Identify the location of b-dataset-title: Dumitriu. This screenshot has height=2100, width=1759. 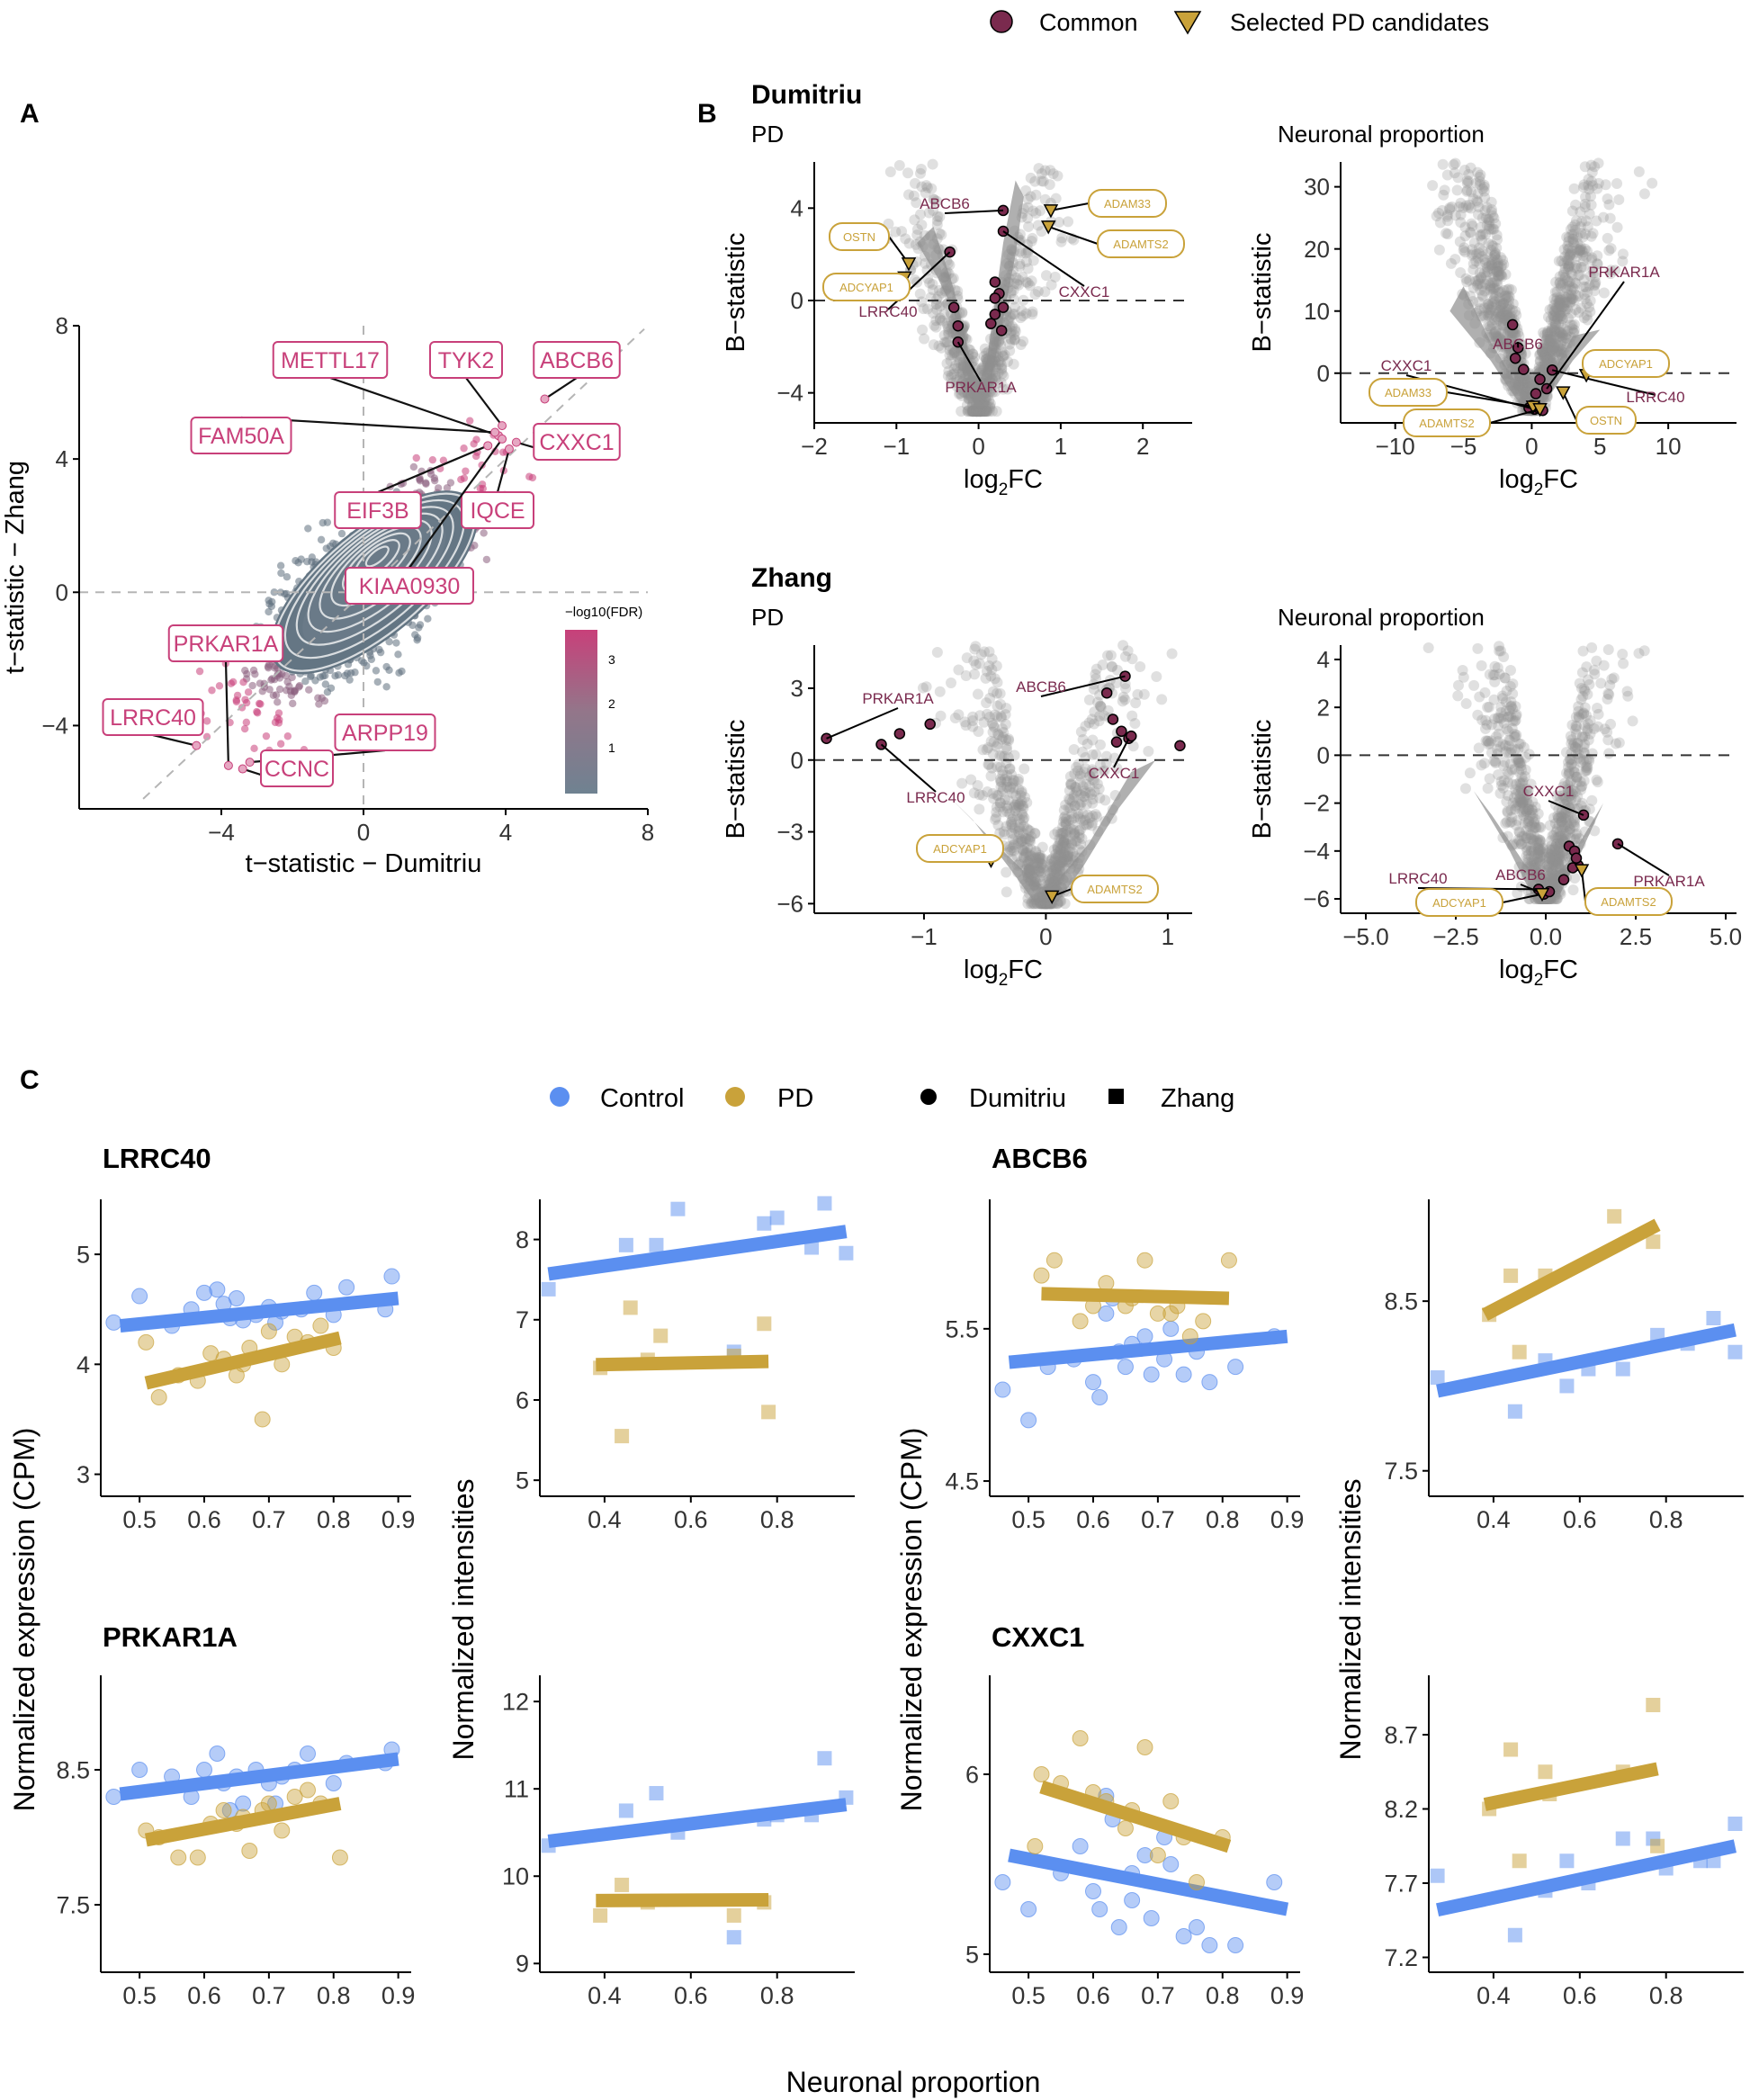
(806, 95).